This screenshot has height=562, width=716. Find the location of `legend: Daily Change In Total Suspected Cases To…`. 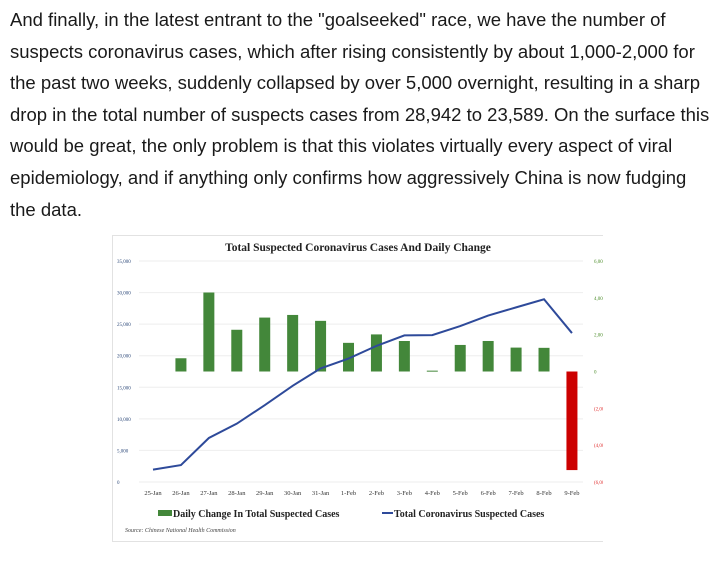

legend: Daily Change In Total Suspected Cases To… is located at coordinates (351, 514).